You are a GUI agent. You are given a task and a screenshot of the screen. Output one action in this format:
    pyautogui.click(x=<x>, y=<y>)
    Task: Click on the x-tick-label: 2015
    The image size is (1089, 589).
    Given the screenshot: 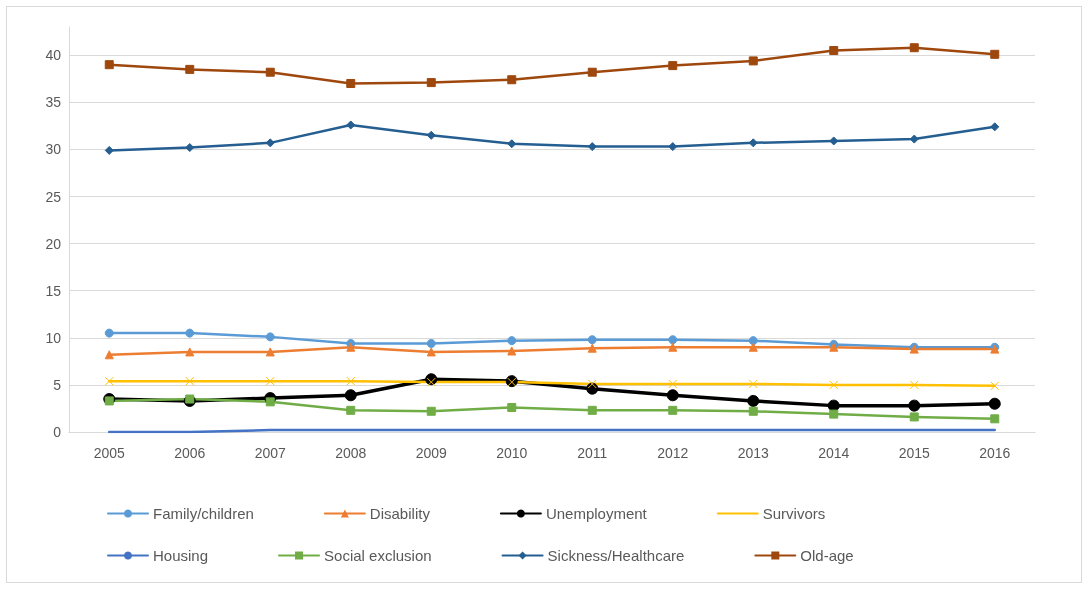 What is the action you would take?
    pyautogui.click(x=914, y=453)
    